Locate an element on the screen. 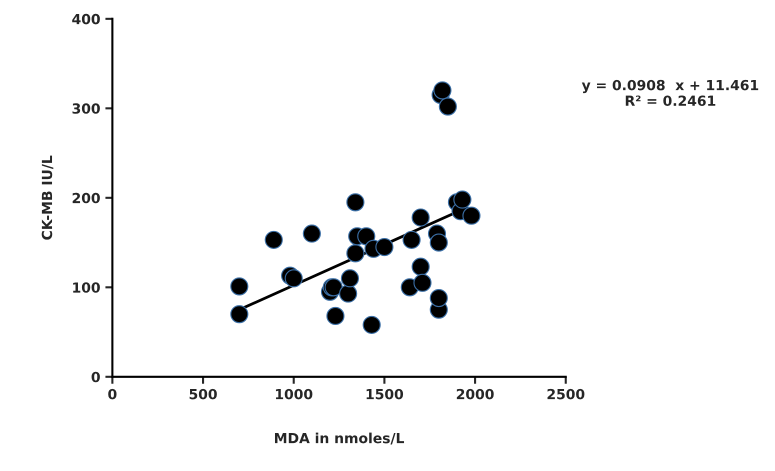 This screenshot has width=775, height=471. y-axis-title: CK-MB IU/L is located at coordinates (48, 198).